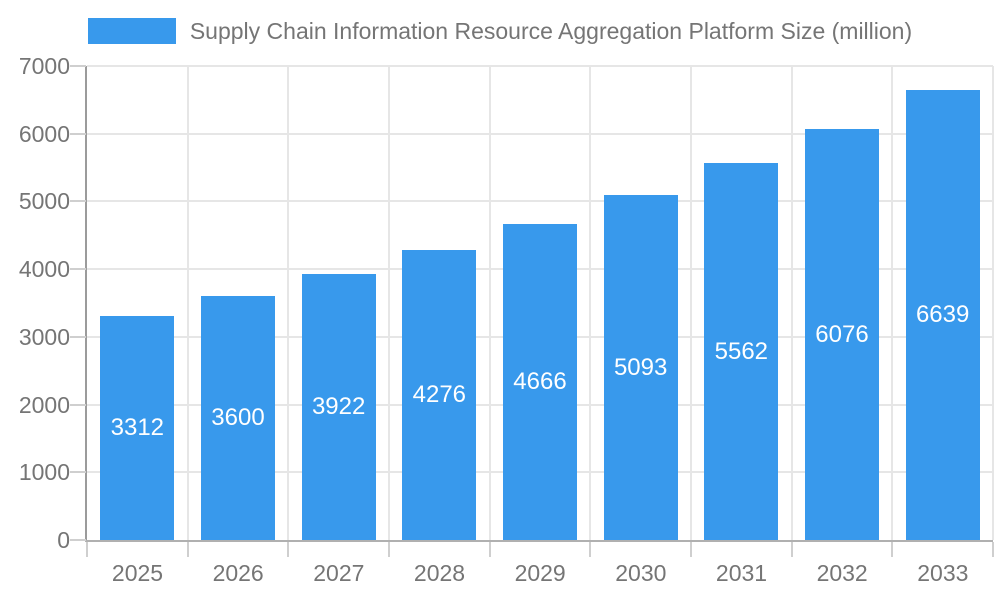 The image size is (1000, 600). What do you see at coordinates (44, 404) in the screenshot?
I see `y-axis-label-2000: 2000` at bounding box center [44, 404].